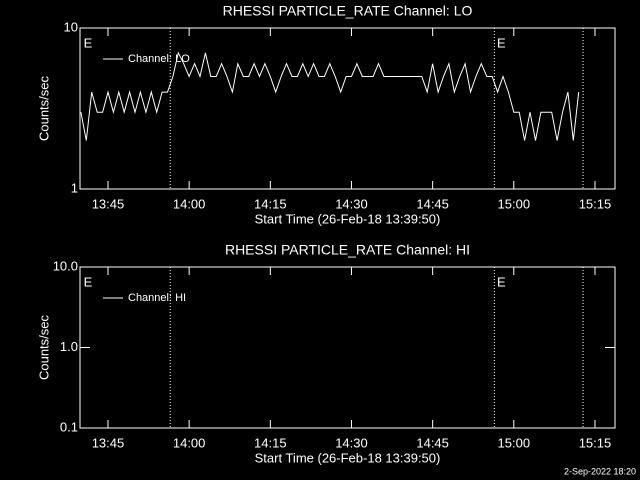 The width and height of the screenshot is (640, 480). Describe the element at coordinates (348, 11) in the screenshot. I see `chart-title: RHESSI PARTICLE_RATE Channel: LO` at that location.